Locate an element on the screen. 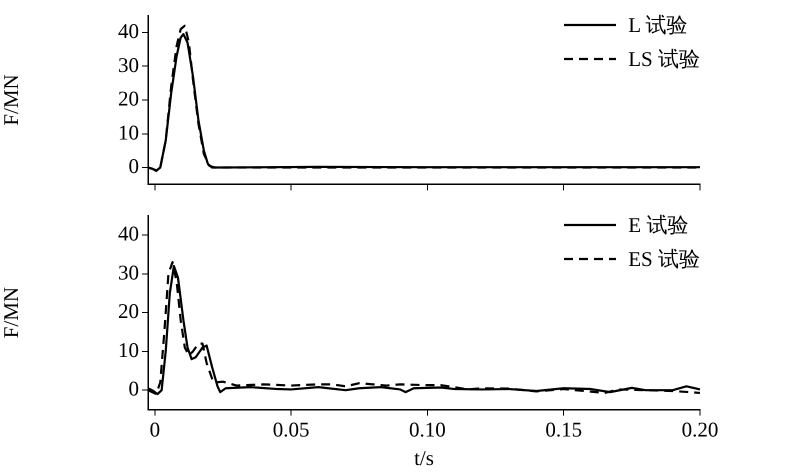 The image size is (800, 472). x-axis-title: t/s is located at coordinates (424, 458).